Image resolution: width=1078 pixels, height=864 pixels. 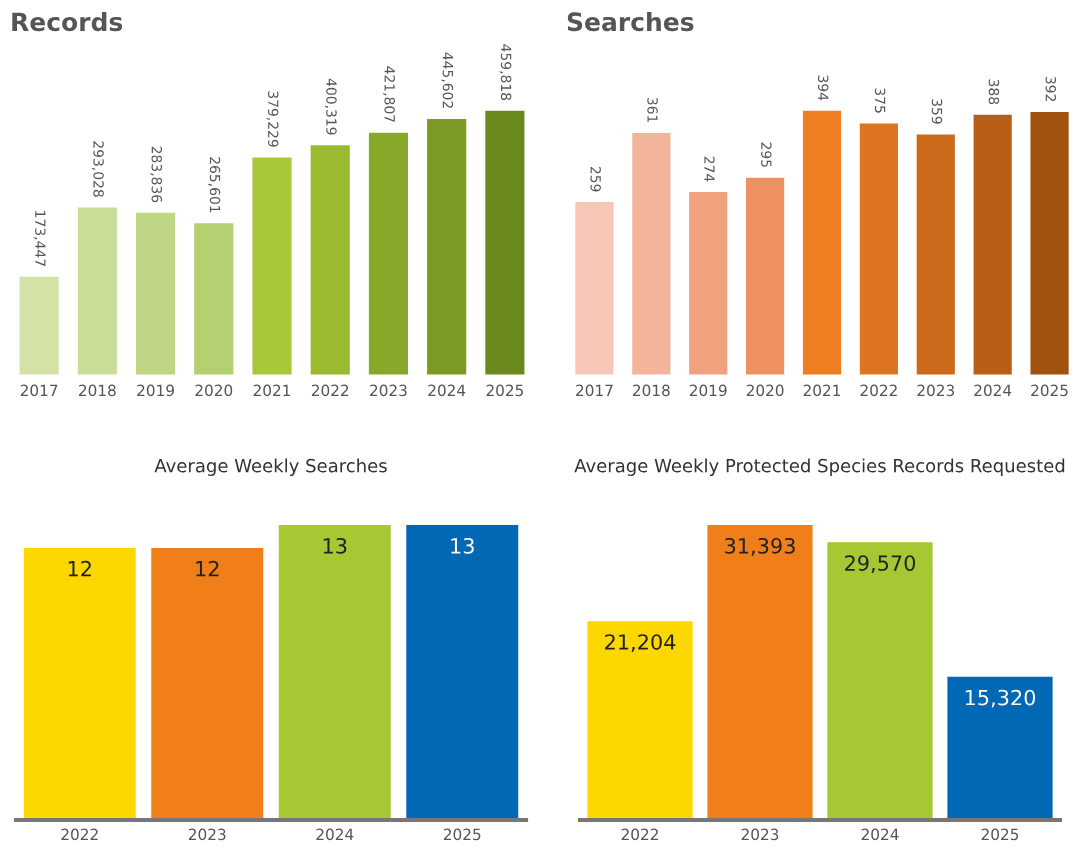 What do you see at coordinates (880, 564) in the screenshot?
I see `data-label: 29,570` at bounding box center [880, 564].